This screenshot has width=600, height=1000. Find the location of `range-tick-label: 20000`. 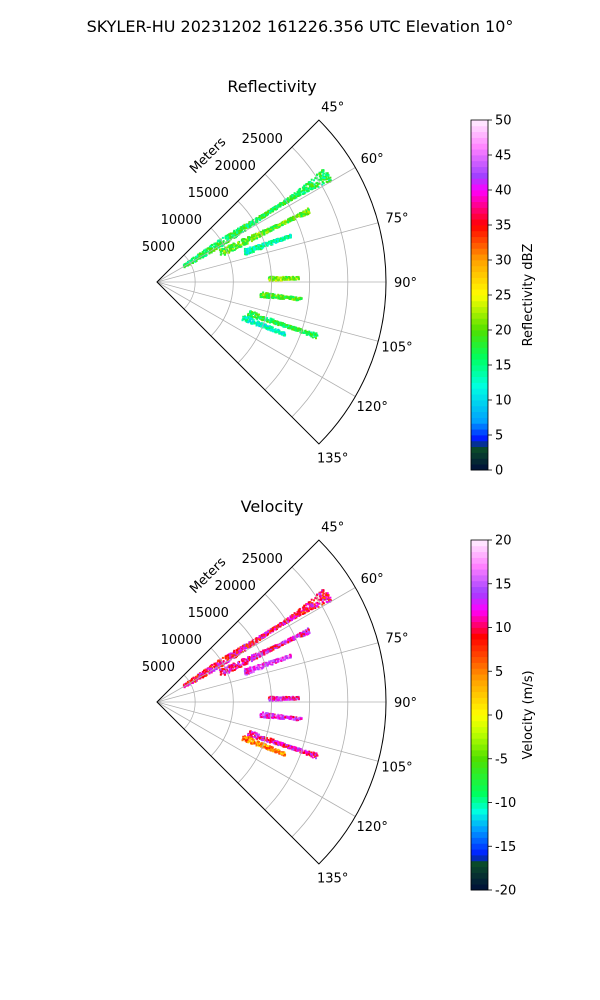

range-tick-label: 20000 is located at coordinates (235, 166).